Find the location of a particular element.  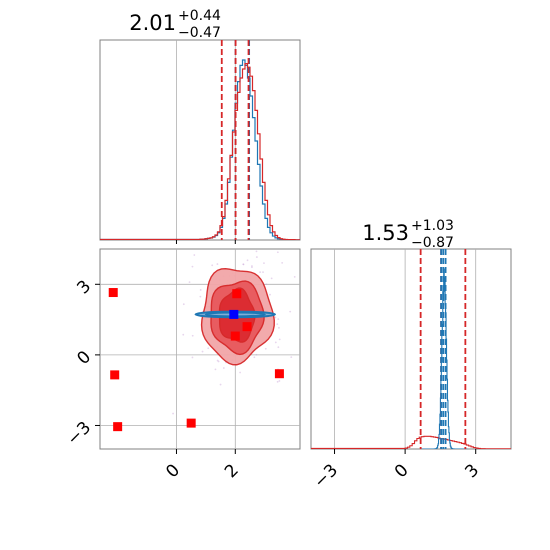

hist1-series-b-line is located at coordinates (200, 151).